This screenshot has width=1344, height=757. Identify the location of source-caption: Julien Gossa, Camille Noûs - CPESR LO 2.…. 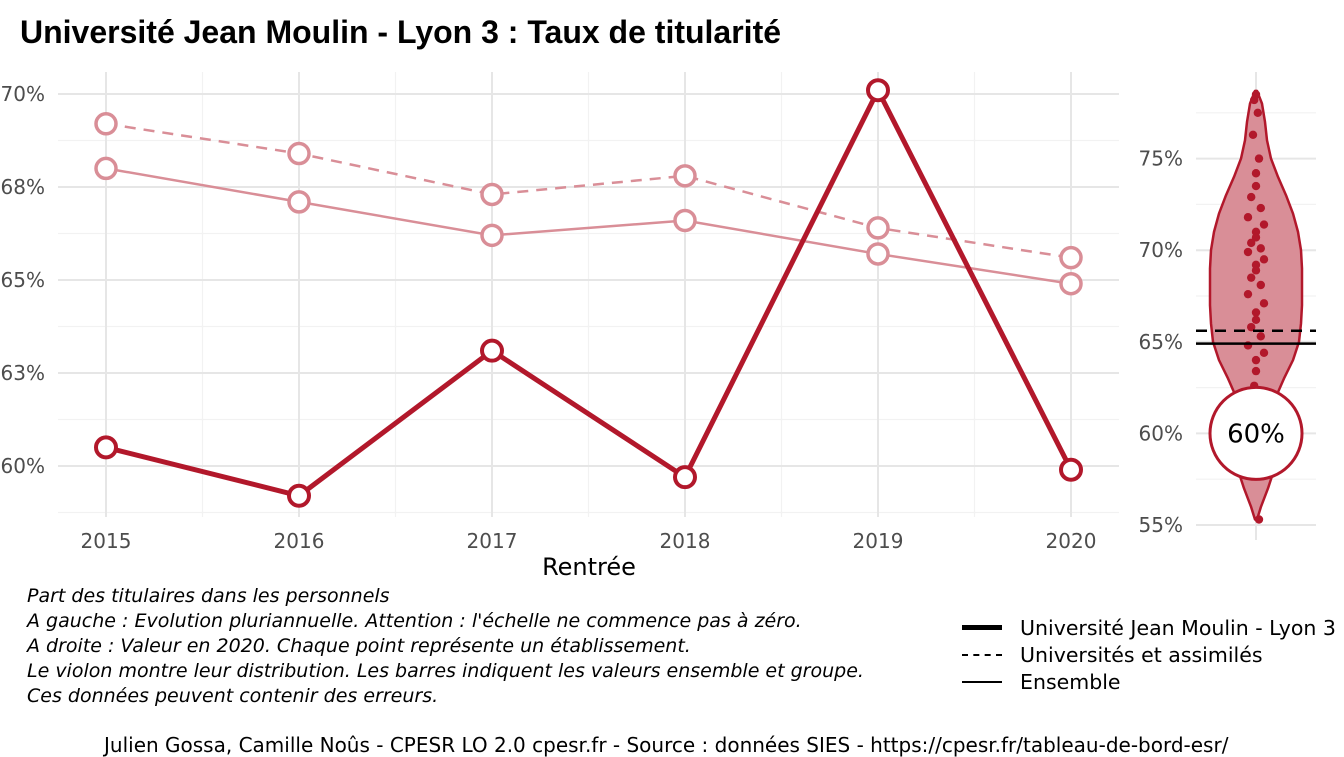
(666, 745).